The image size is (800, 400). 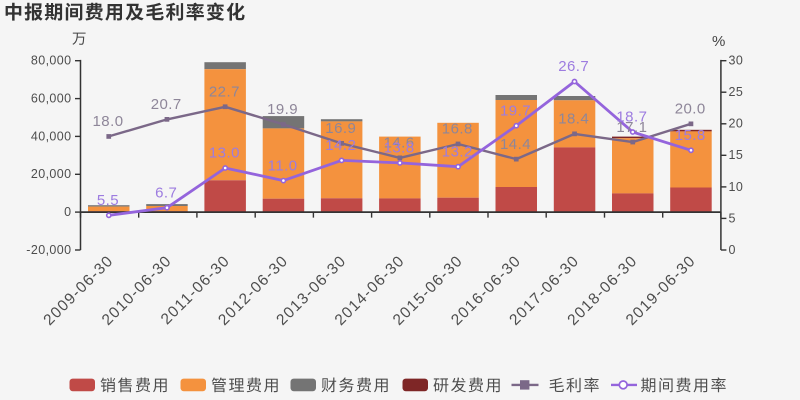 What do you see at coordinates (736, 124) in the screenshot?
I see `svg-text: 20` at bounding box center [736, 124].